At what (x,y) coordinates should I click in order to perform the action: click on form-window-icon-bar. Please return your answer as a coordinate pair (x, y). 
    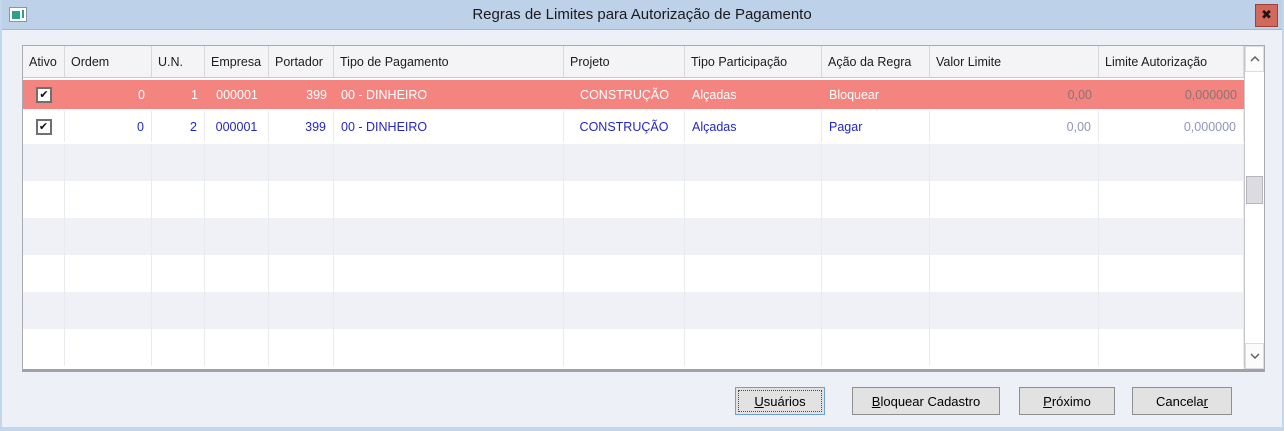
    Looking at the image, I should click on (23, 14).